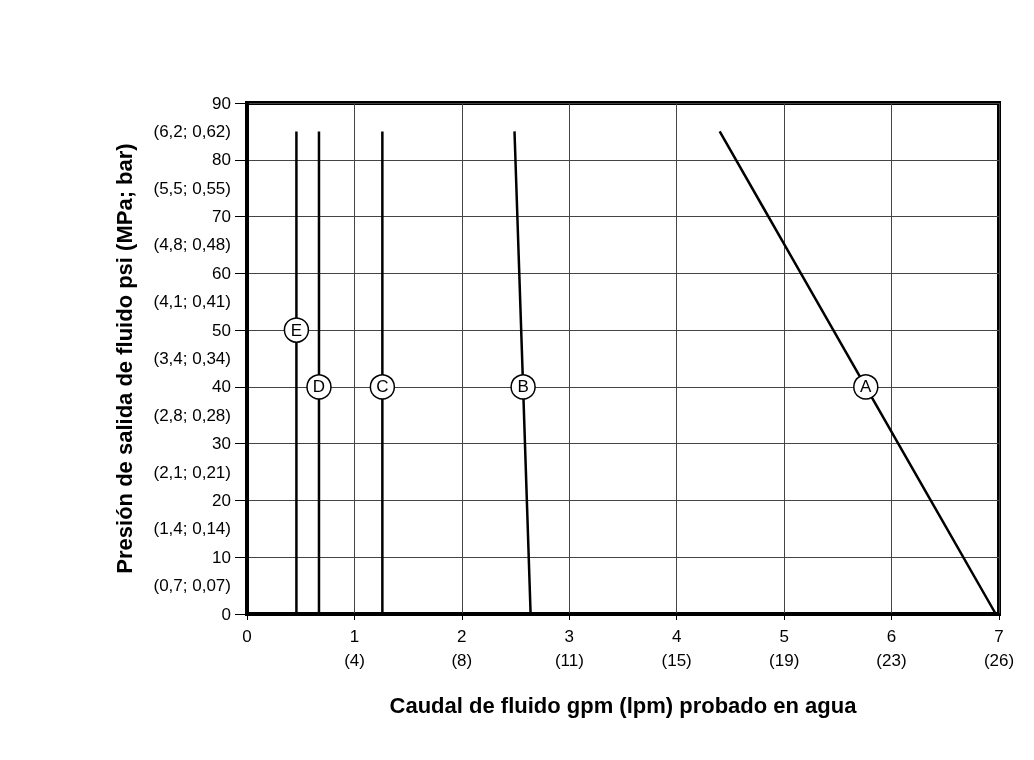 The height and width of the screenshot is (760, 1034). Describe the element at coordinates (891, 660) in the screenshot. I see `x2-tick-label: (23)` at that location.